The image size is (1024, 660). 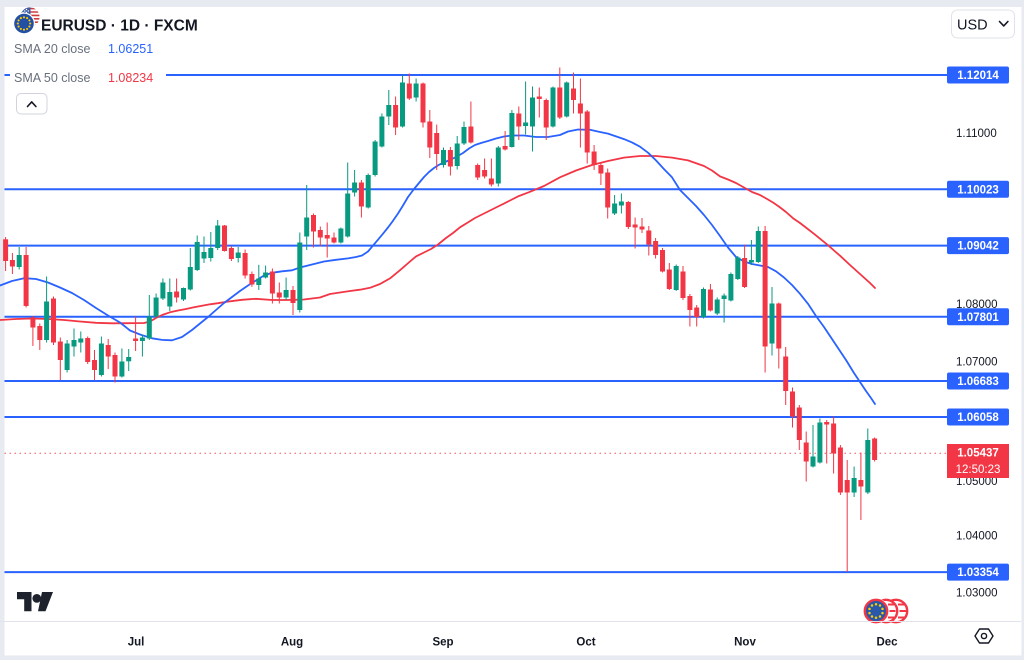 I want to click on svg-text: 1.08234, so click(x=130, y=78).